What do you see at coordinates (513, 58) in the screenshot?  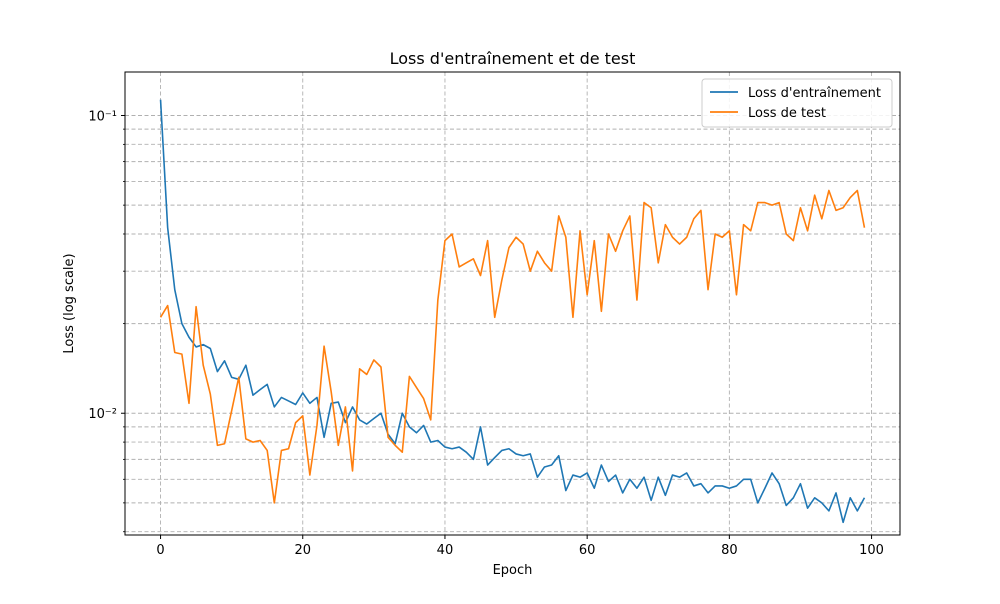 I see `chart-title: Loss d'entraînement et de test` at bounding box center [513, 58].